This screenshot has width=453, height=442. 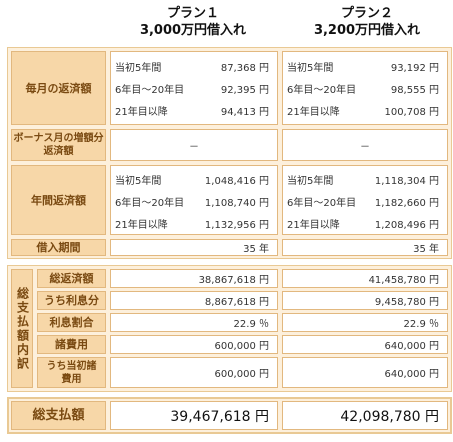 I want to click on label-monthly: 毎月の返済額, so click(x=58, y=88).